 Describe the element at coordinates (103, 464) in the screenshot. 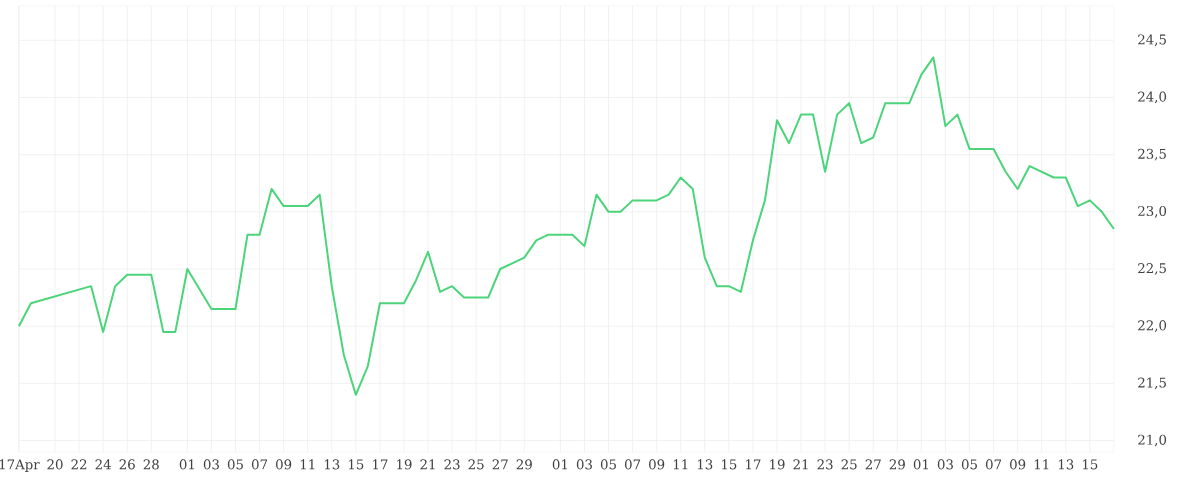

I see `x-tick-label: 24` at that location.